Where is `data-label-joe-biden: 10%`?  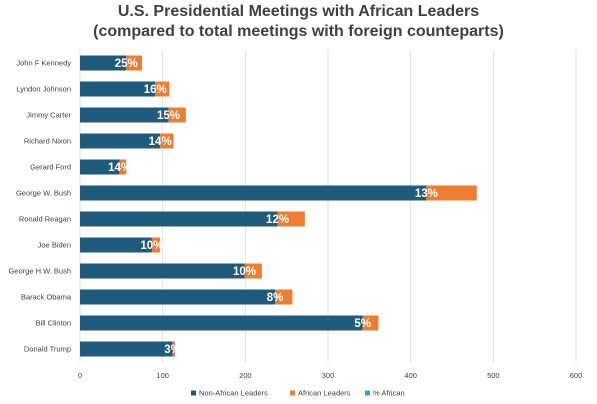
data-label-joe-biden: 10% is located at coordinates (151, 246).